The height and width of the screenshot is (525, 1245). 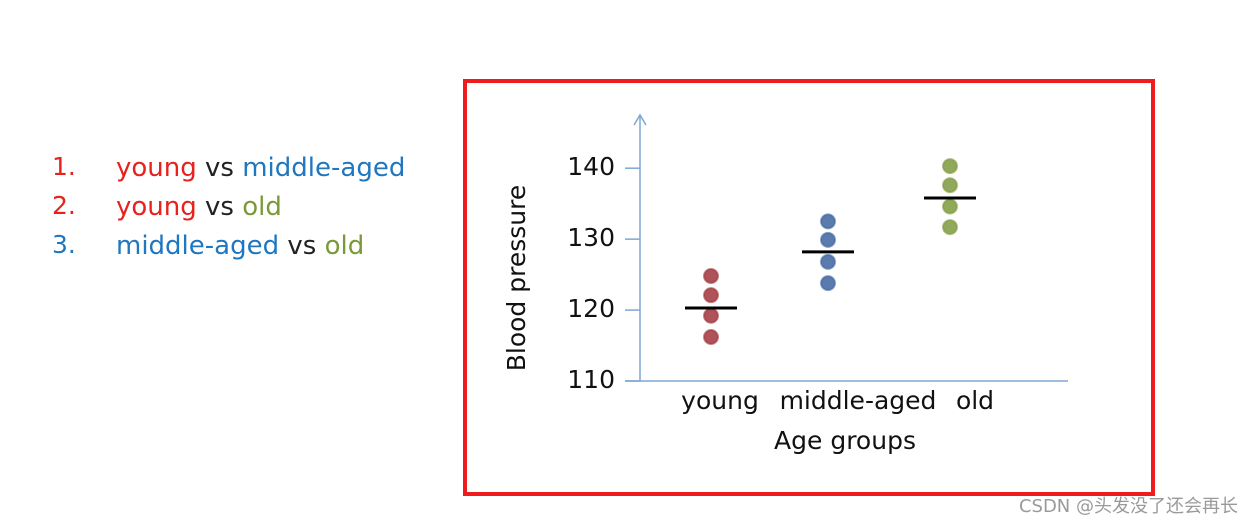 I want to click on list-number: 3., so click(x=64, y=244).